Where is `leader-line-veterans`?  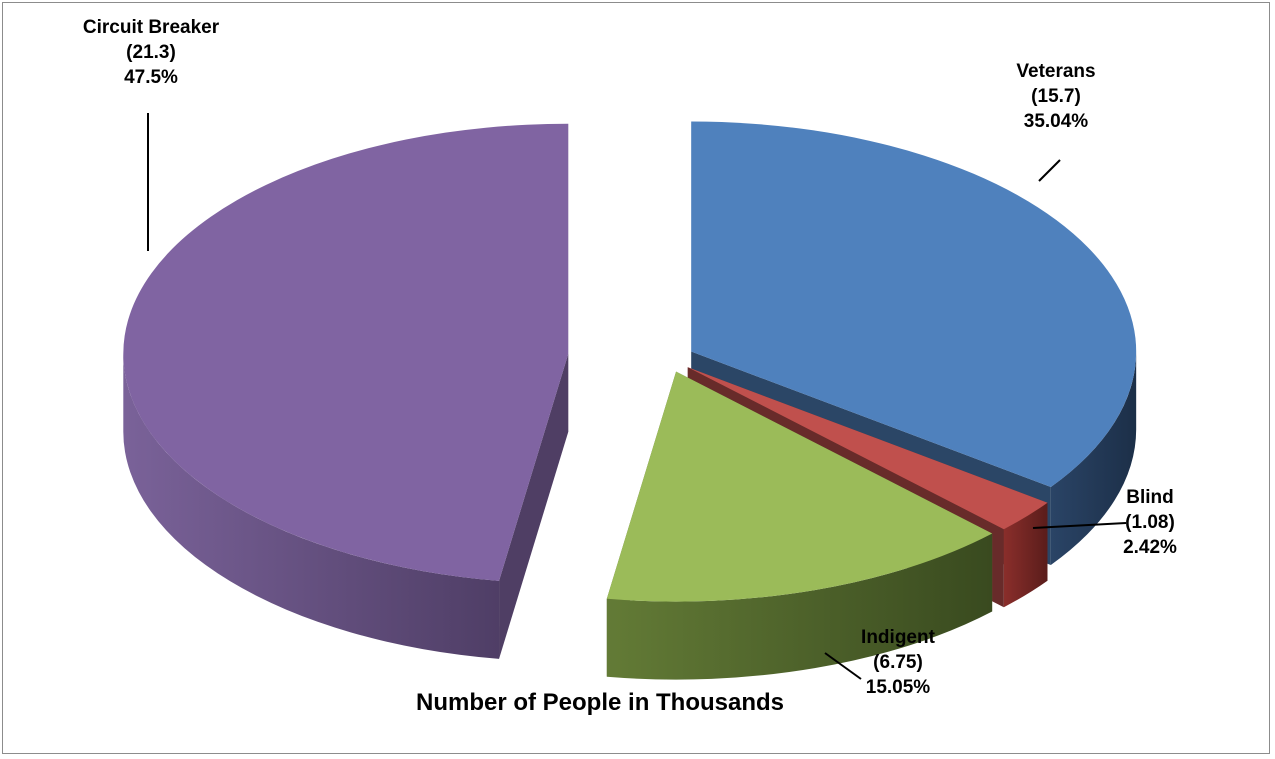 leader-line-veterans is located at coordinates (1049, 170).